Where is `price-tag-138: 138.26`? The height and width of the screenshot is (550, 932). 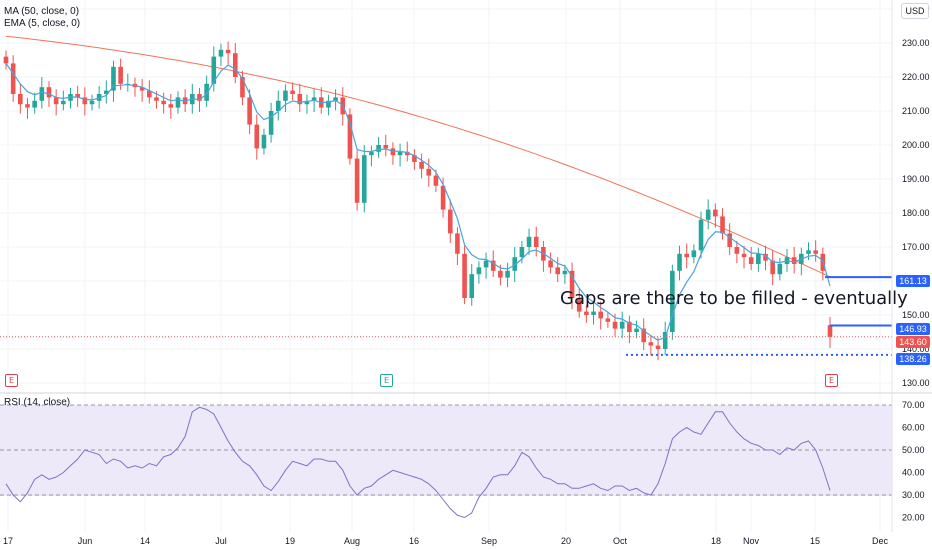 price-tag-138: 138.26 is located at coordinates (913, 359).